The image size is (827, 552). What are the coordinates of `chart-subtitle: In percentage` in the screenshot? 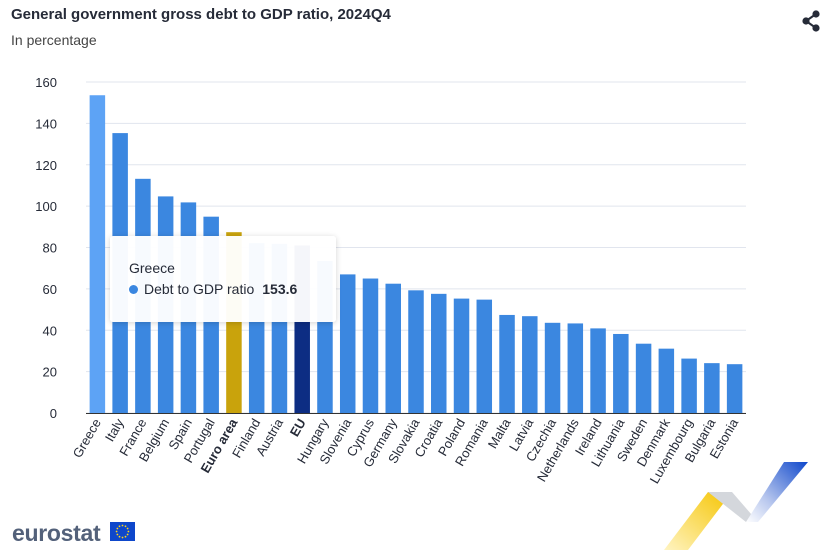 It's located at (54, 40).